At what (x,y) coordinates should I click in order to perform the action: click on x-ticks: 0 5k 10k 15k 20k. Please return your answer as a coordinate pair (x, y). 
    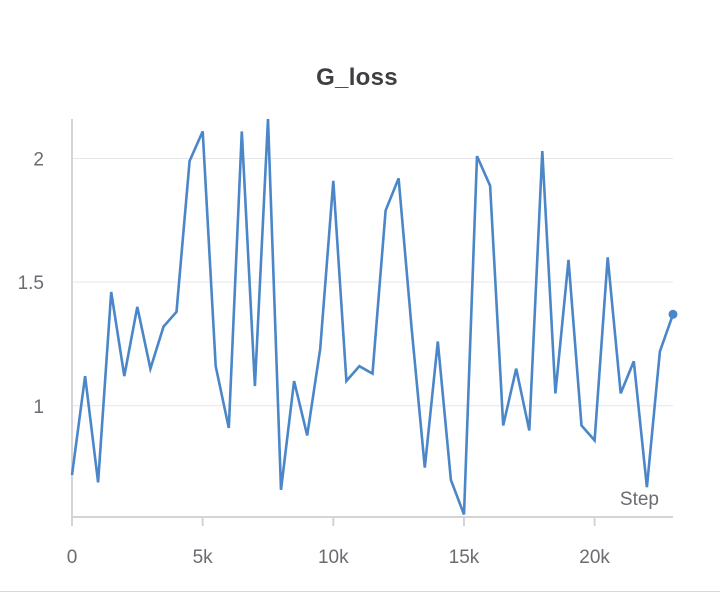
    Looking at the image, I should click on (338, 542).